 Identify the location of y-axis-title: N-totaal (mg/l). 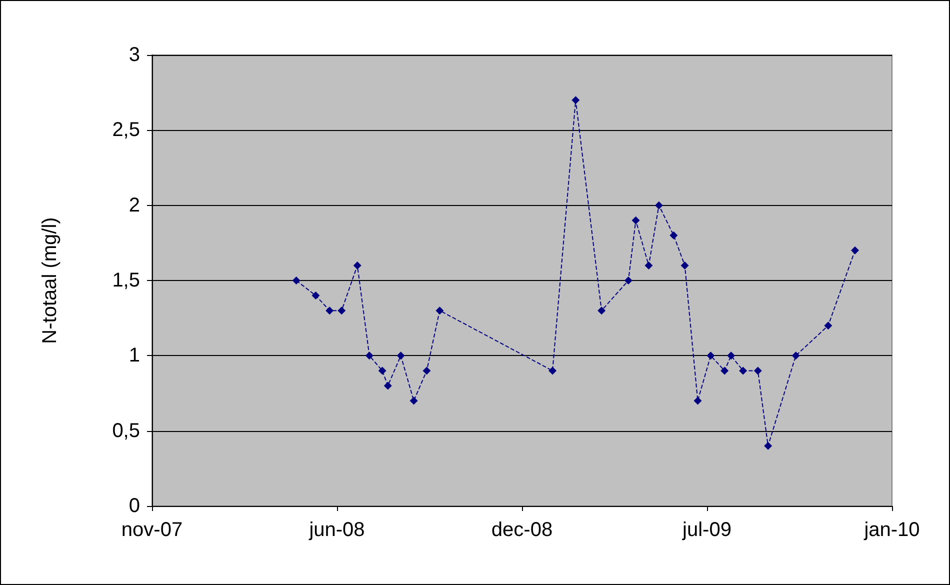
(50, 280).